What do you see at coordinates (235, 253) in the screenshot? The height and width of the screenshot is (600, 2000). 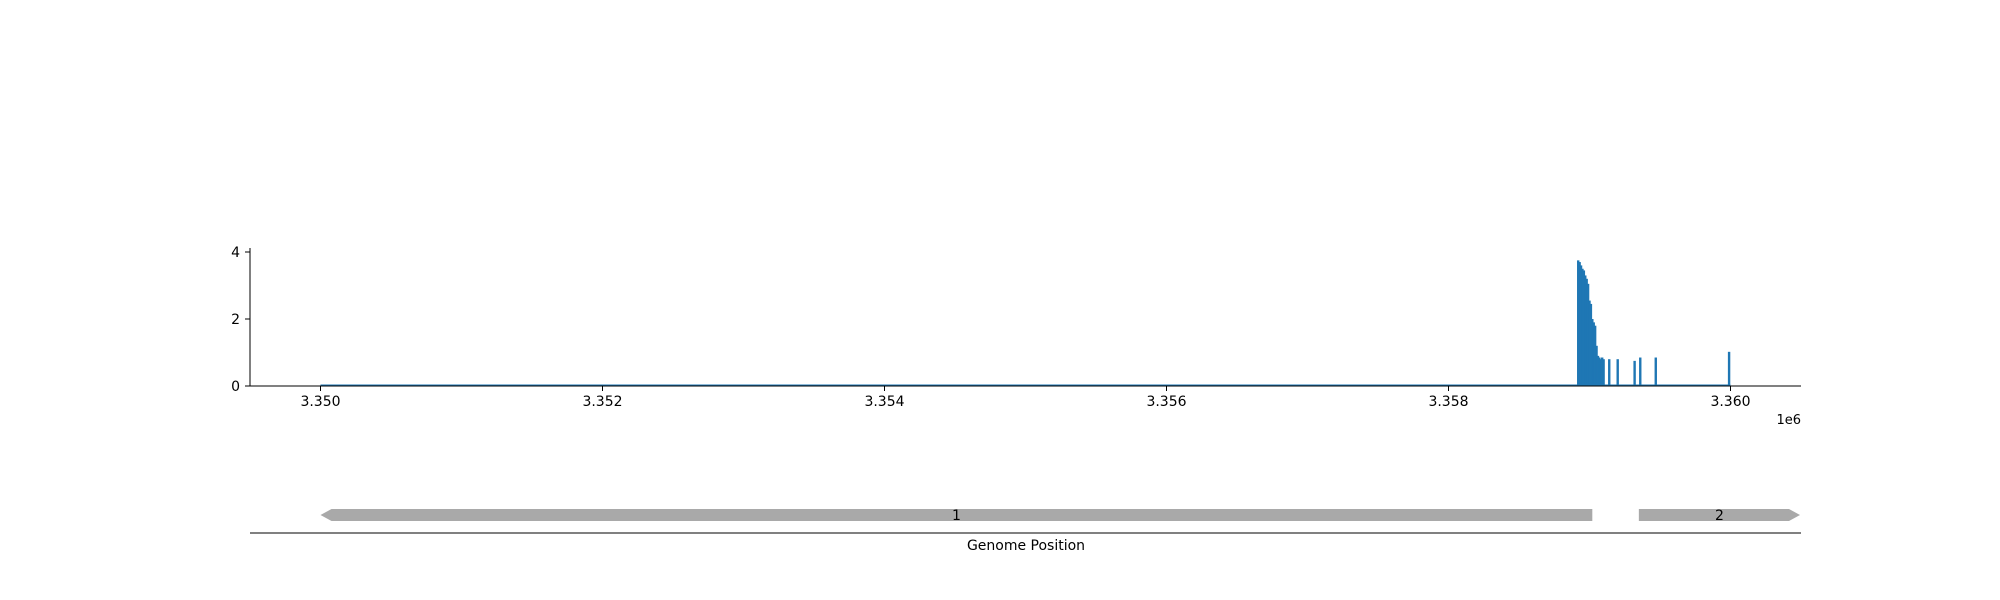 I see `y-tick-label: 4` at bounding box center [235, 253].